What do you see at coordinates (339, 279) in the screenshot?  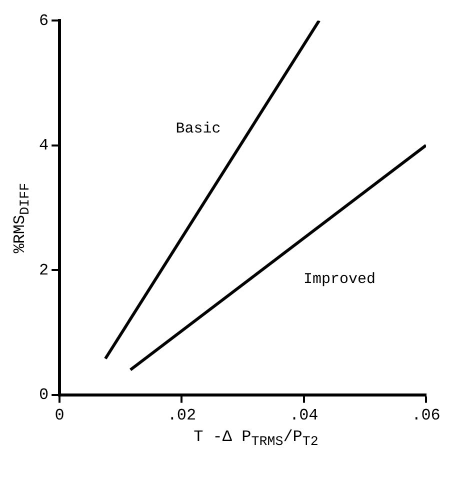 I see `series-label: Improved` at bounding box center [339, 279].